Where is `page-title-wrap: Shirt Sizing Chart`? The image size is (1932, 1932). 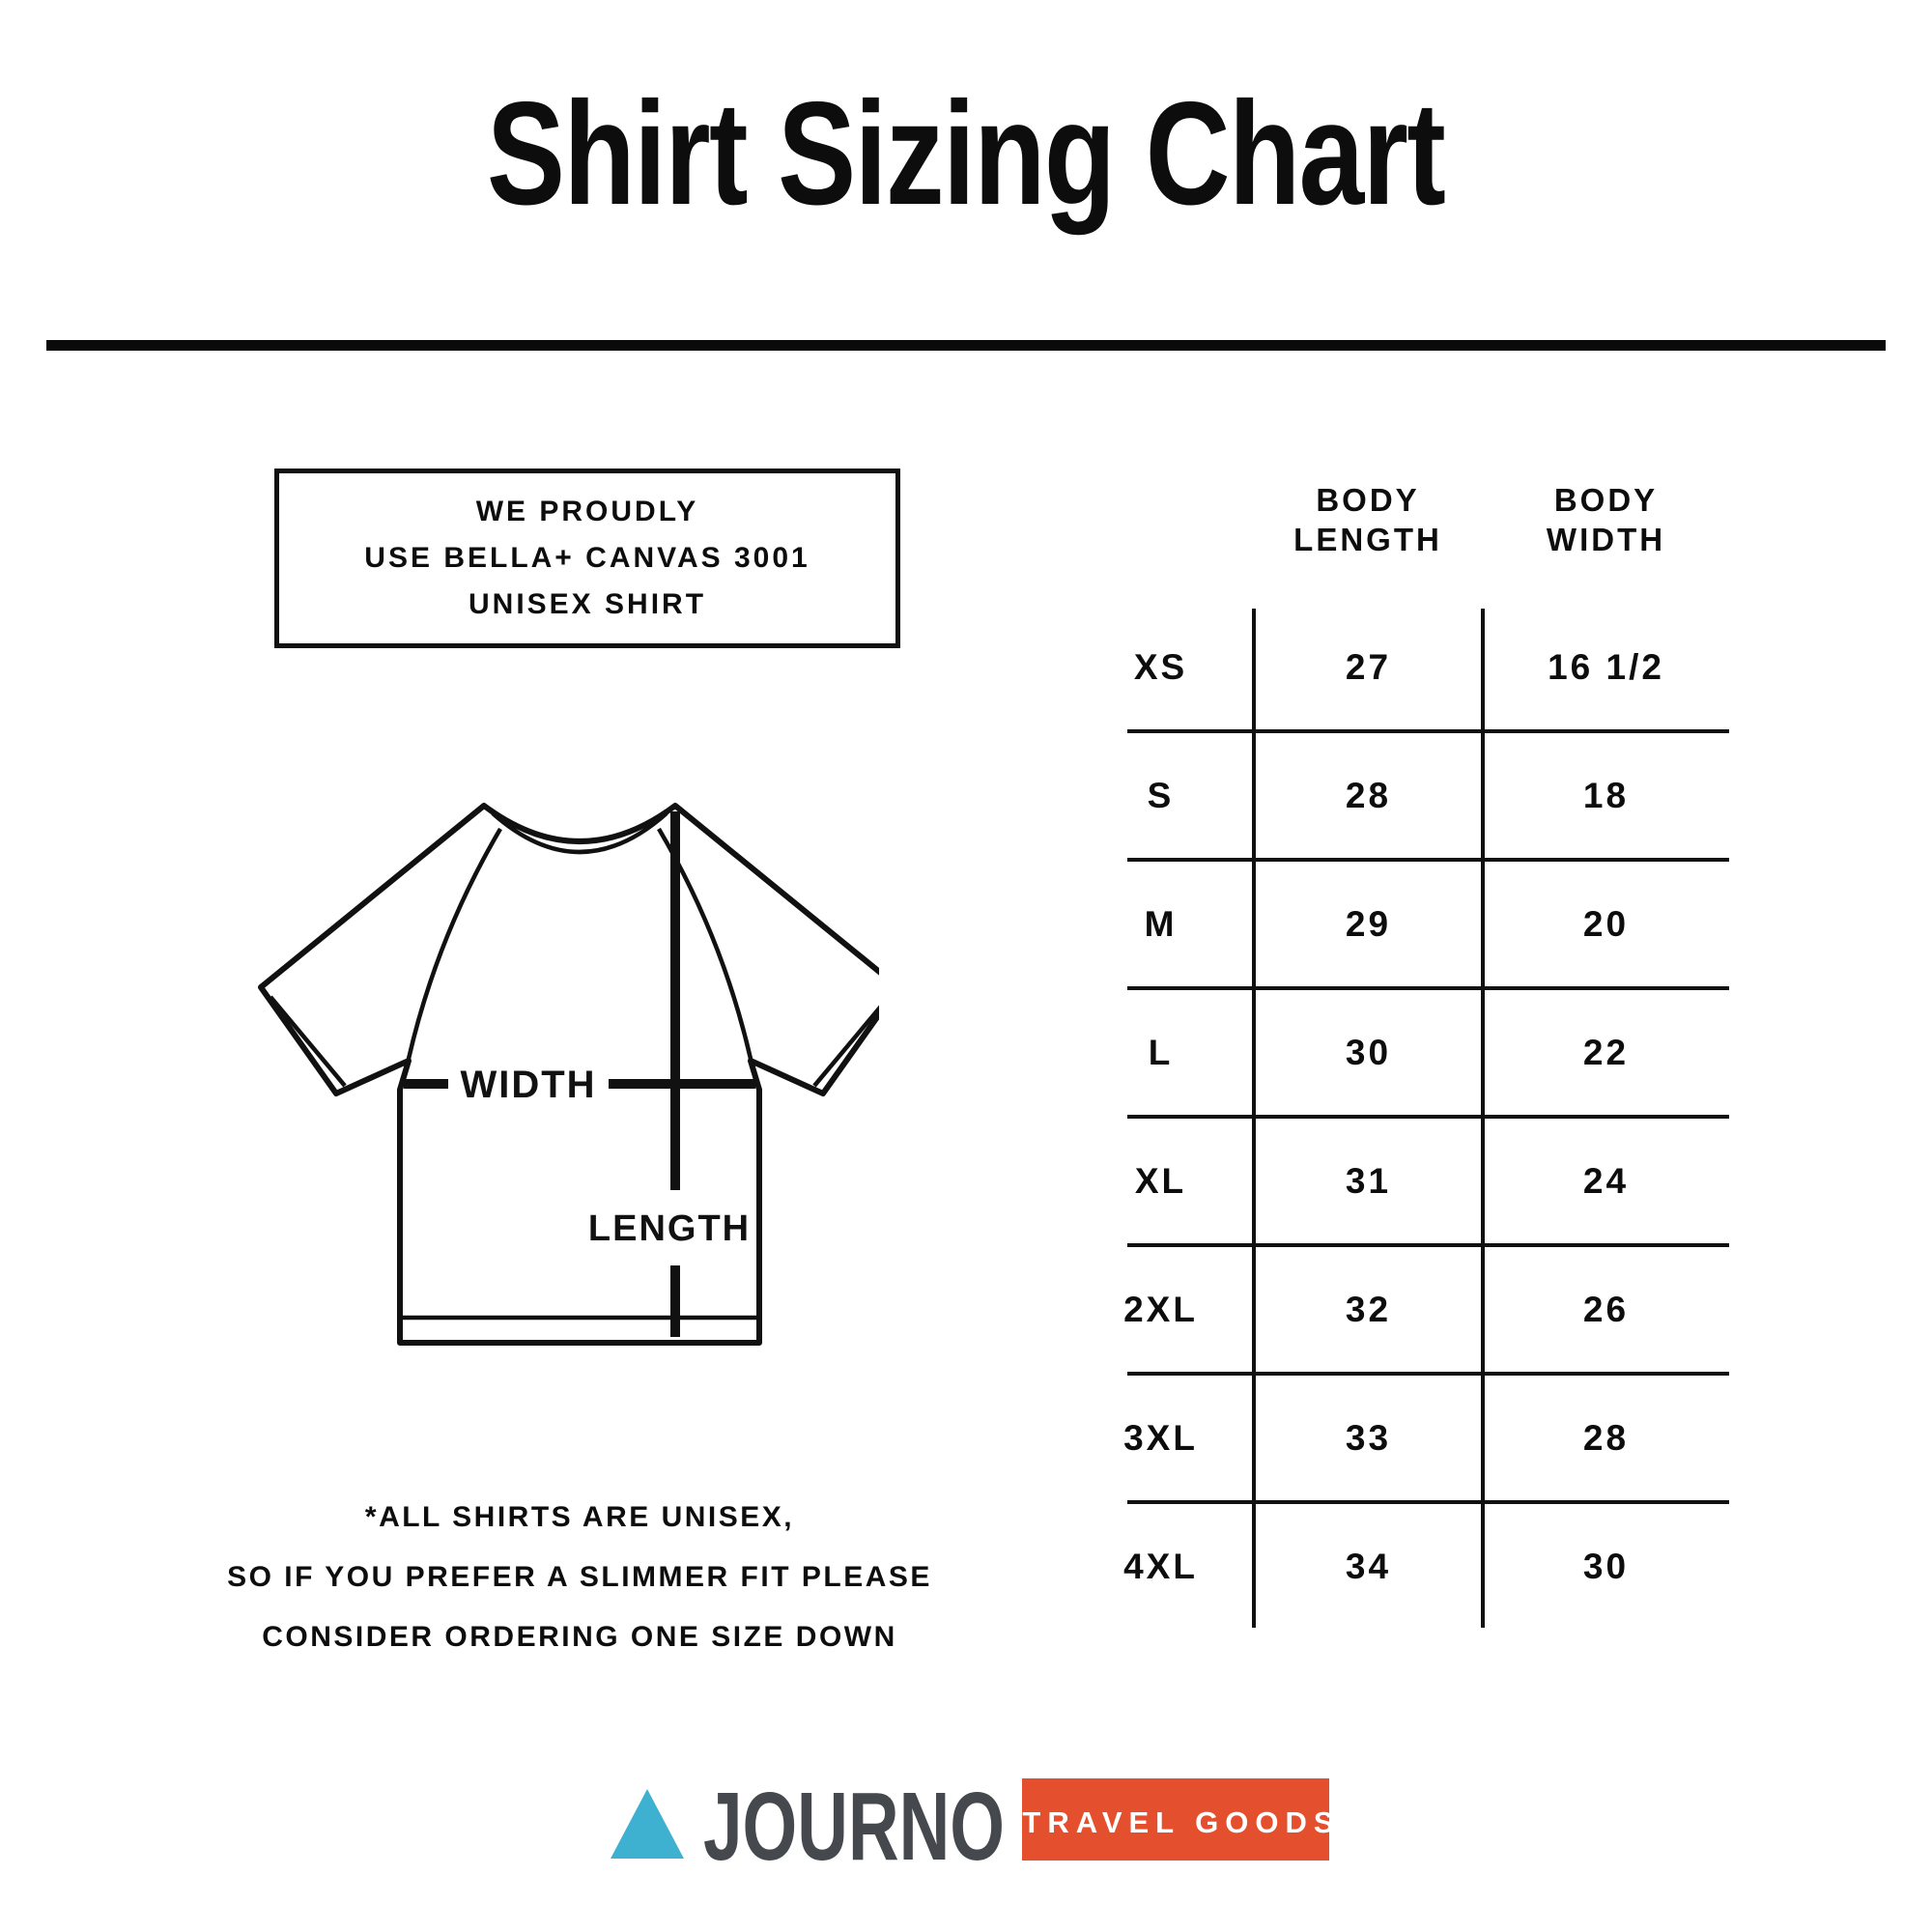
page-title-wrap: Shirt Sizing Chart is located at coordinates (966, 153).